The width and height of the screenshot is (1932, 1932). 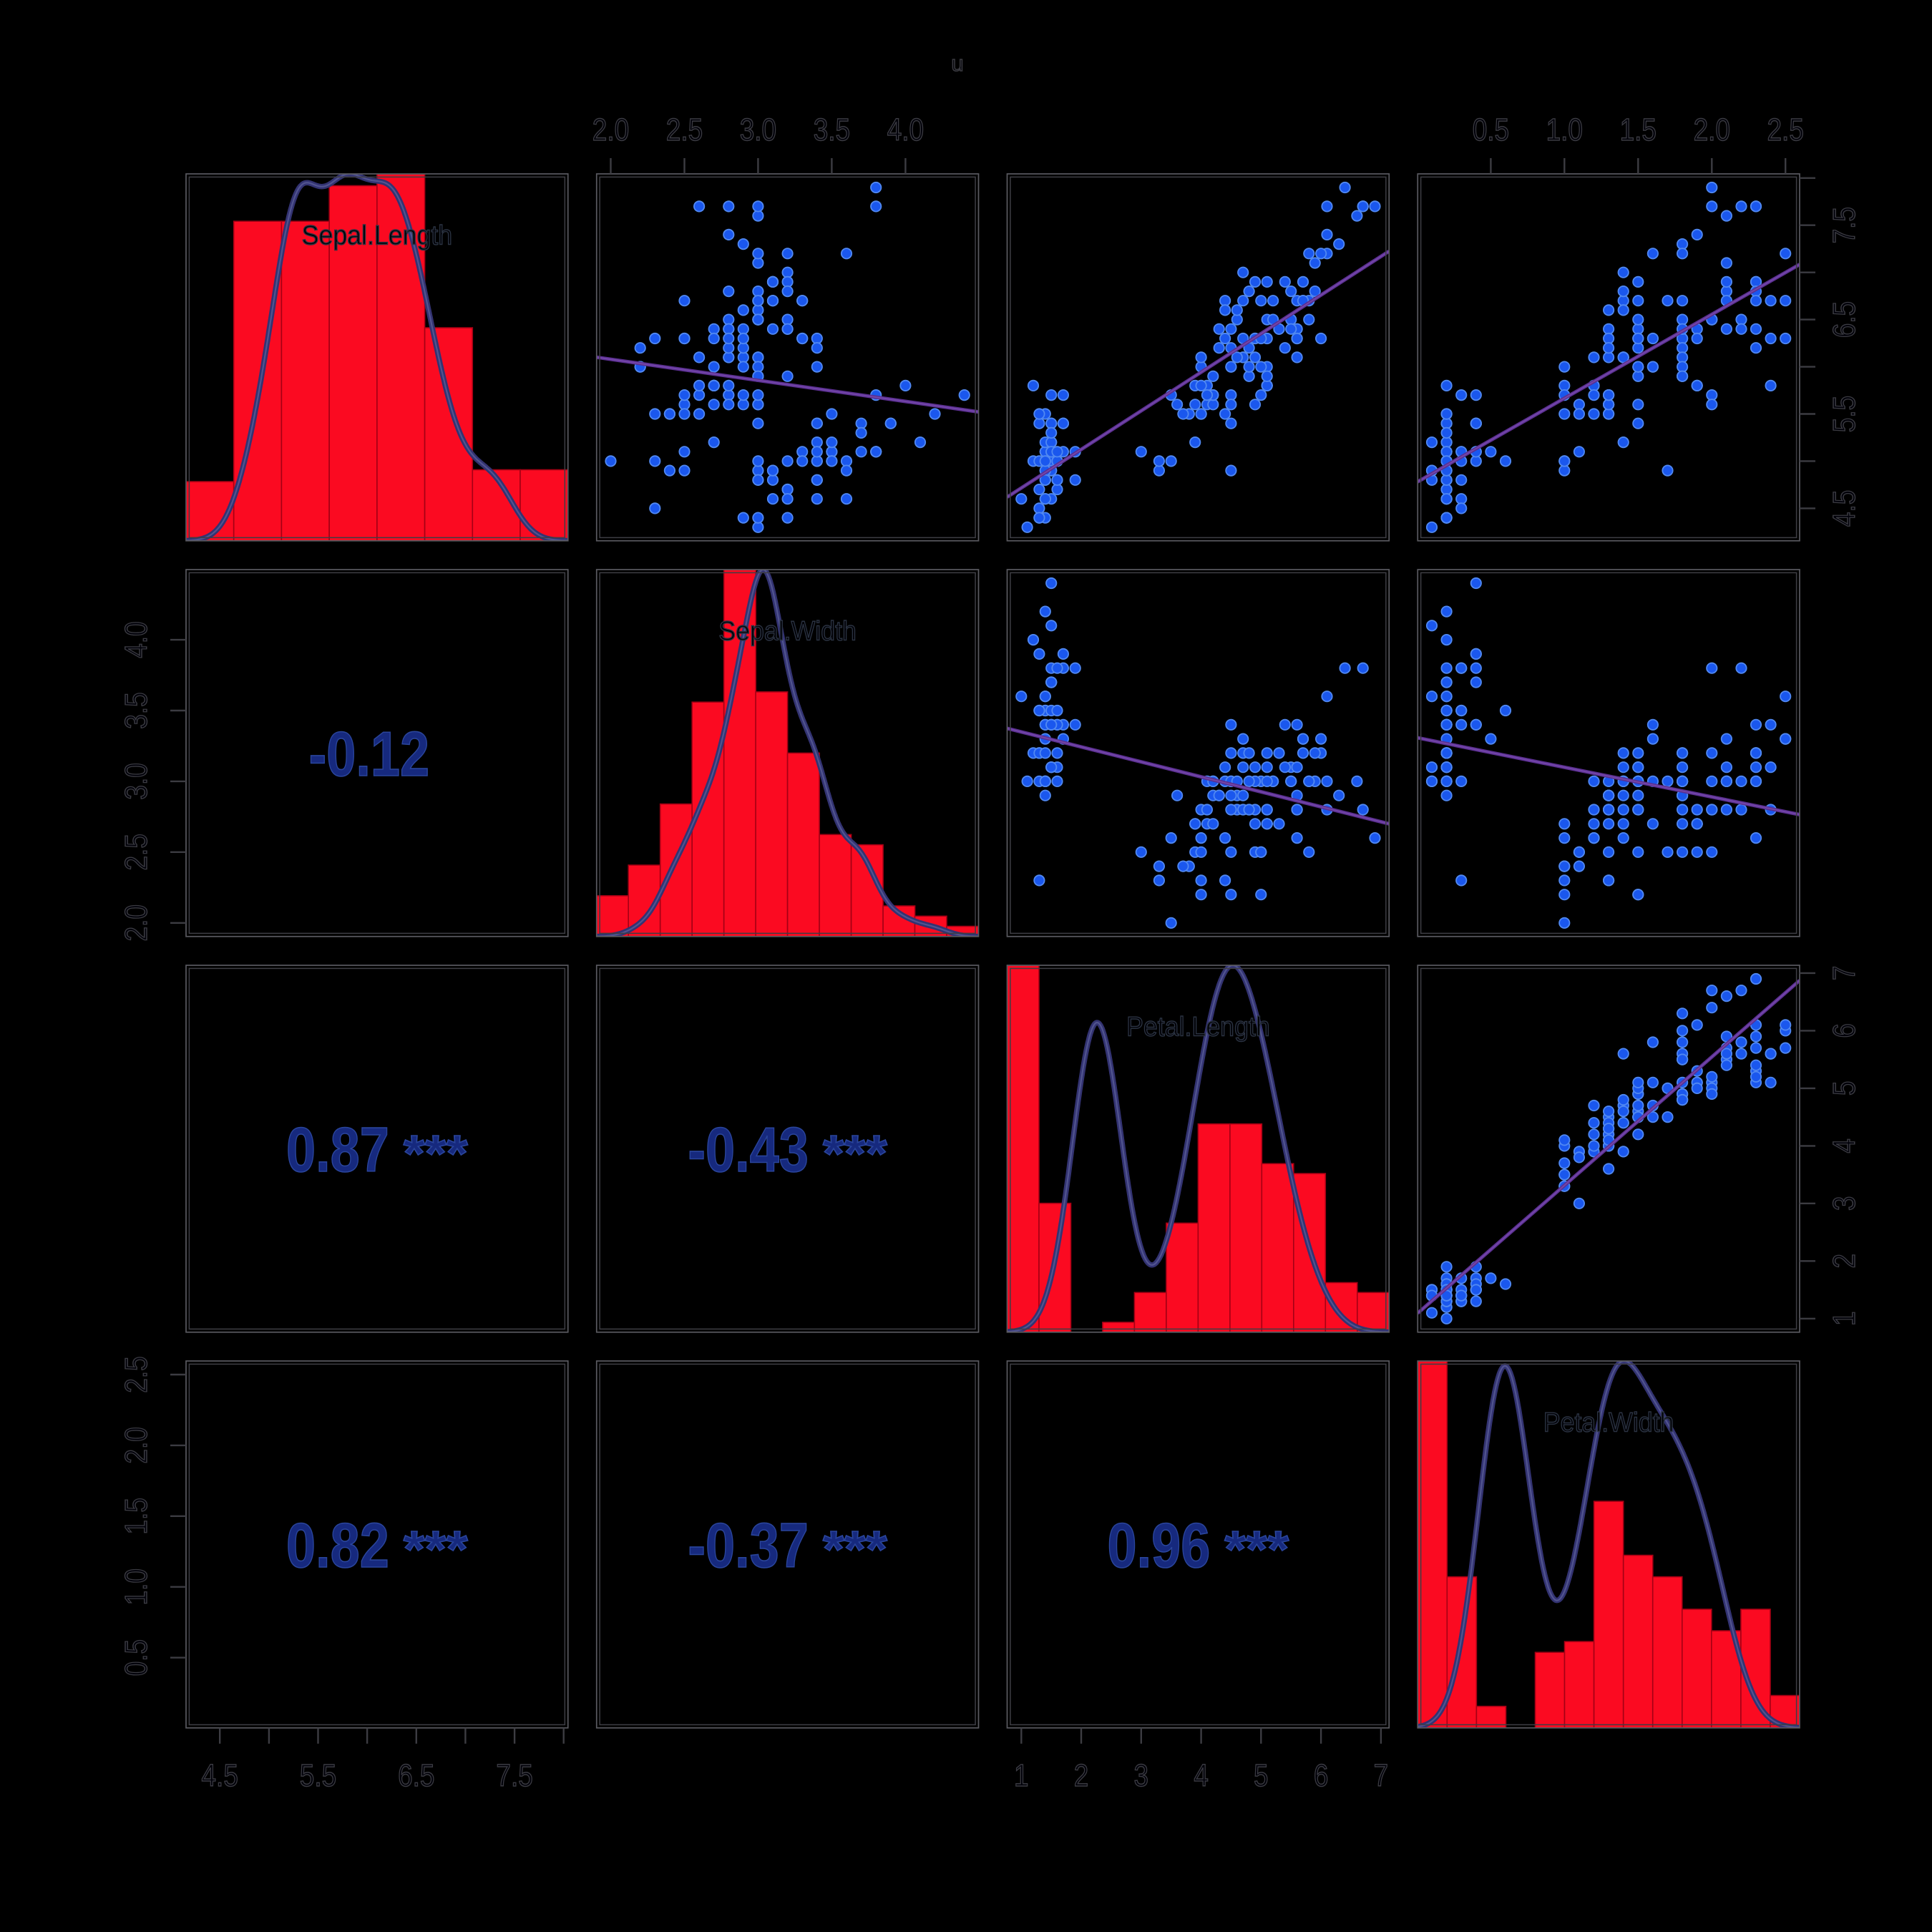 What do you see at coordinates (957, 63) in the screenshot?
I see `svg-text: u` at bounding box center [957, 63].